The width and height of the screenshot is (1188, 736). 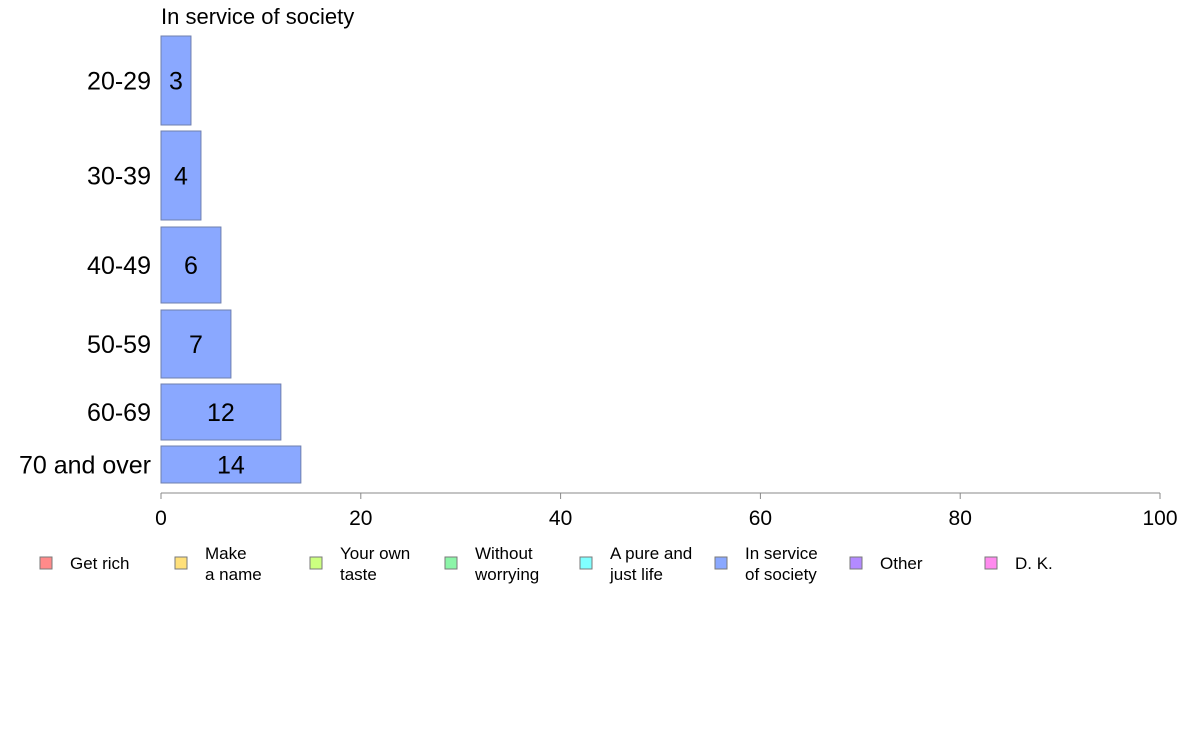 I want to click on bar-value-label: 7, so click(x=196, y=345).